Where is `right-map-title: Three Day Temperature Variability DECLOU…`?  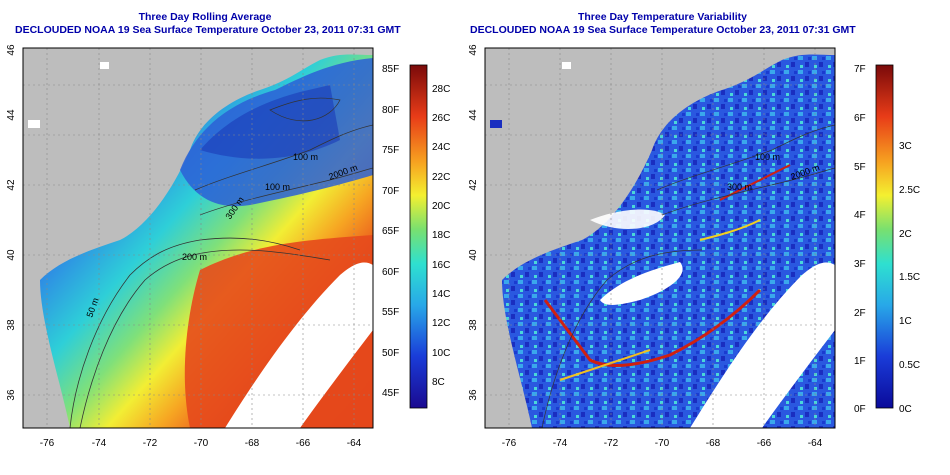
right-map-title: Three Day Temperature Variability DECLOU… is located at coordinates (663, 24).